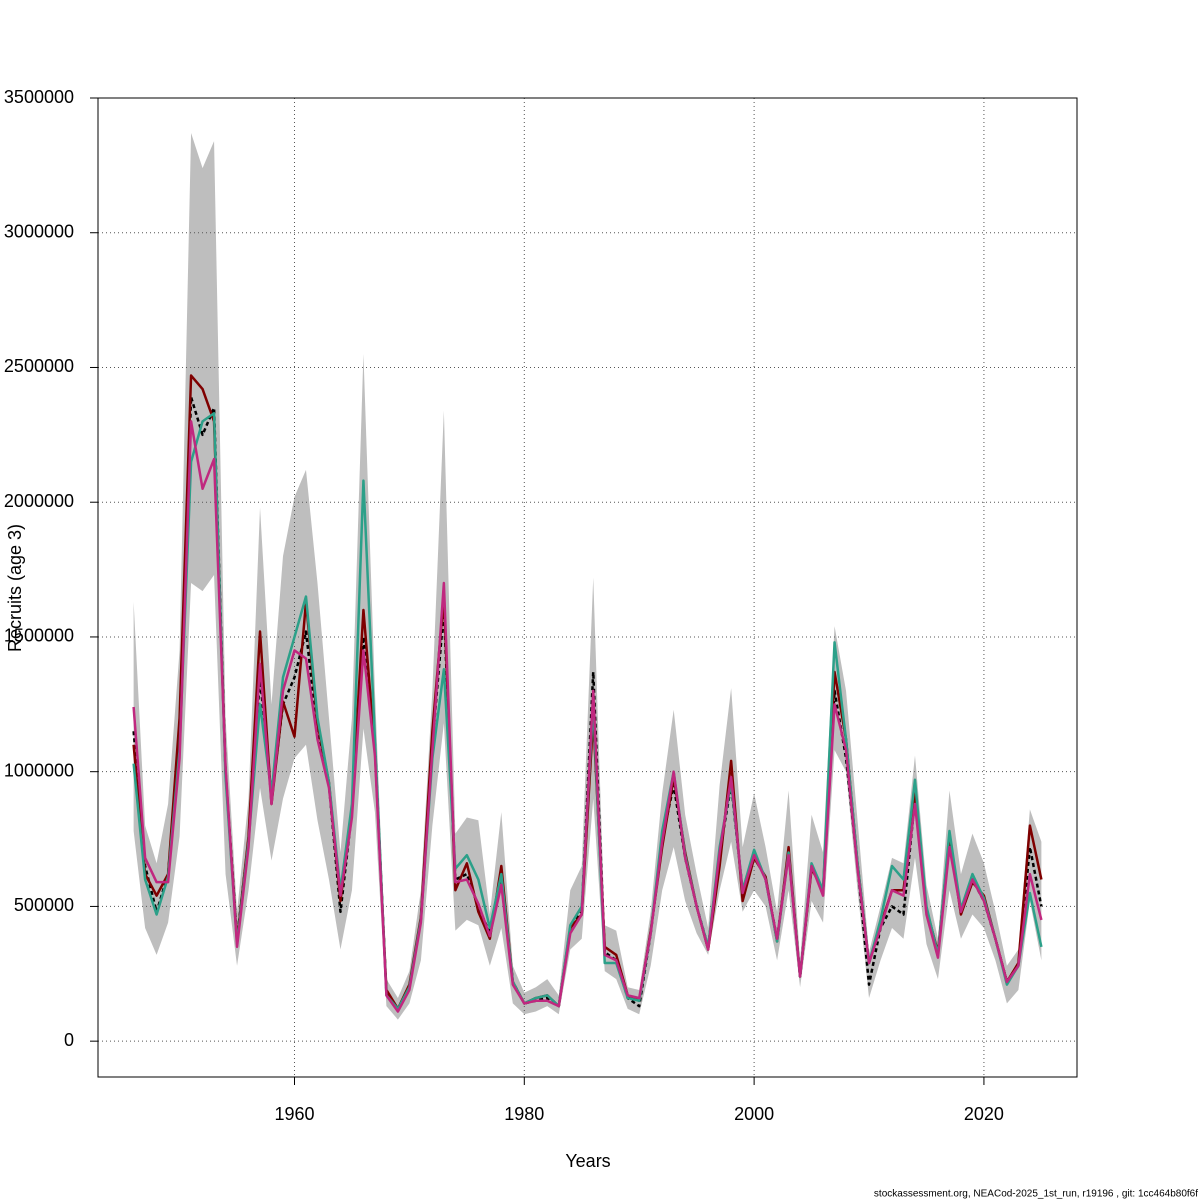 The image size is (1200, 1200). Describe the element at coordinates (39, 97) in the screenshot. I see `y-tick-label: 3500000` at that location.